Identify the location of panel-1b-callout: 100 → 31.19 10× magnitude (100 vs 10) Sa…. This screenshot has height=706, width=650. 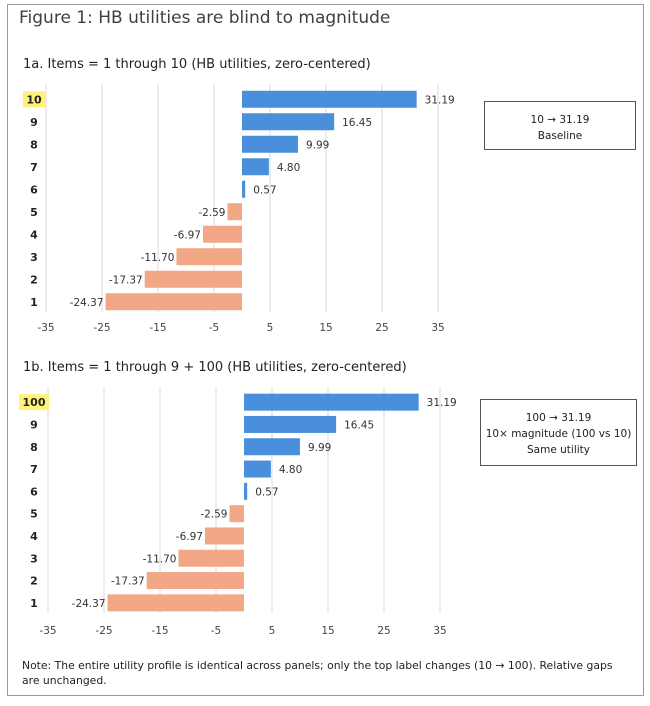
(558, 432).